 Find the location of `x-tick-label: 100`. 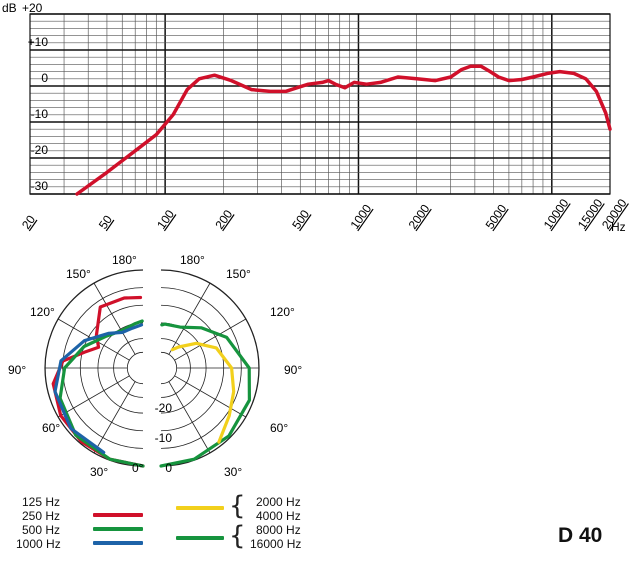

x-tick-label: 100 is located at coordinates (165, 219).